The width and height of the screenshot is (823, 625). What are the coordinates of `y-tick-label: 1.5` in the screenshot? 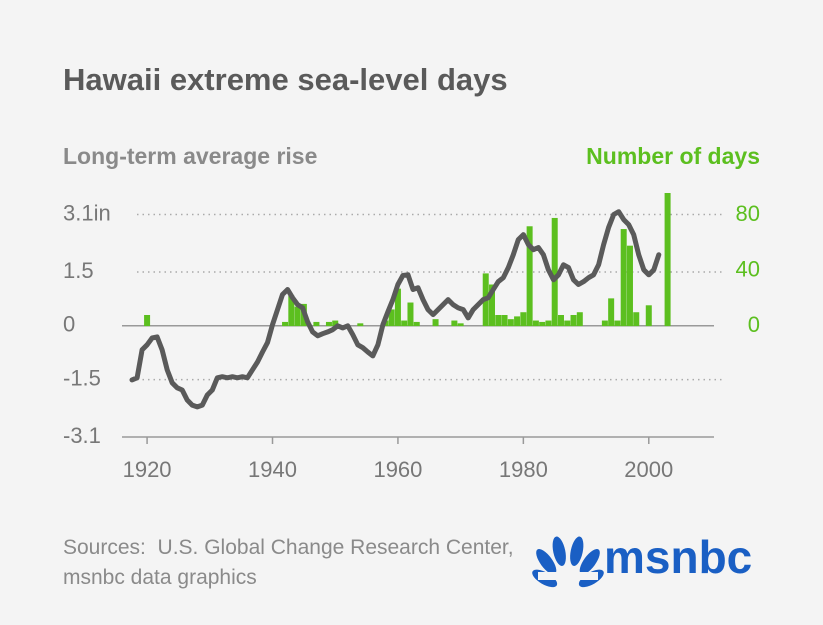 It's located at (78, 270).